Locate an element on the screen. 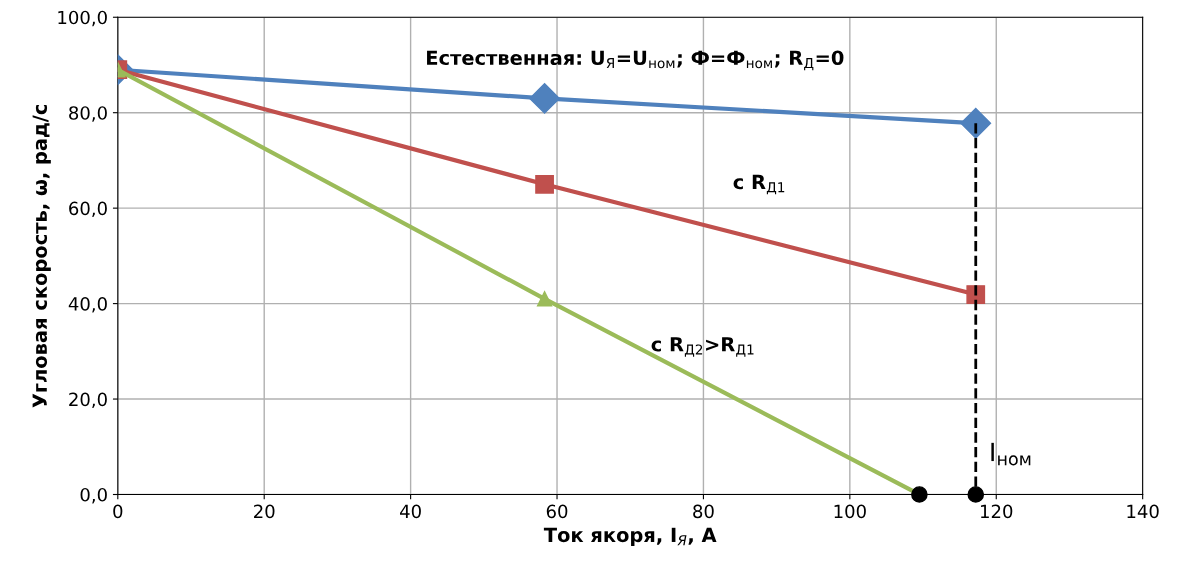  text: Естественная: U$_{Я}$=U$_{ном}$; Ф=Ф$_{ном}$; R$_{Д}$=0 is located at coordinates (635, 60).